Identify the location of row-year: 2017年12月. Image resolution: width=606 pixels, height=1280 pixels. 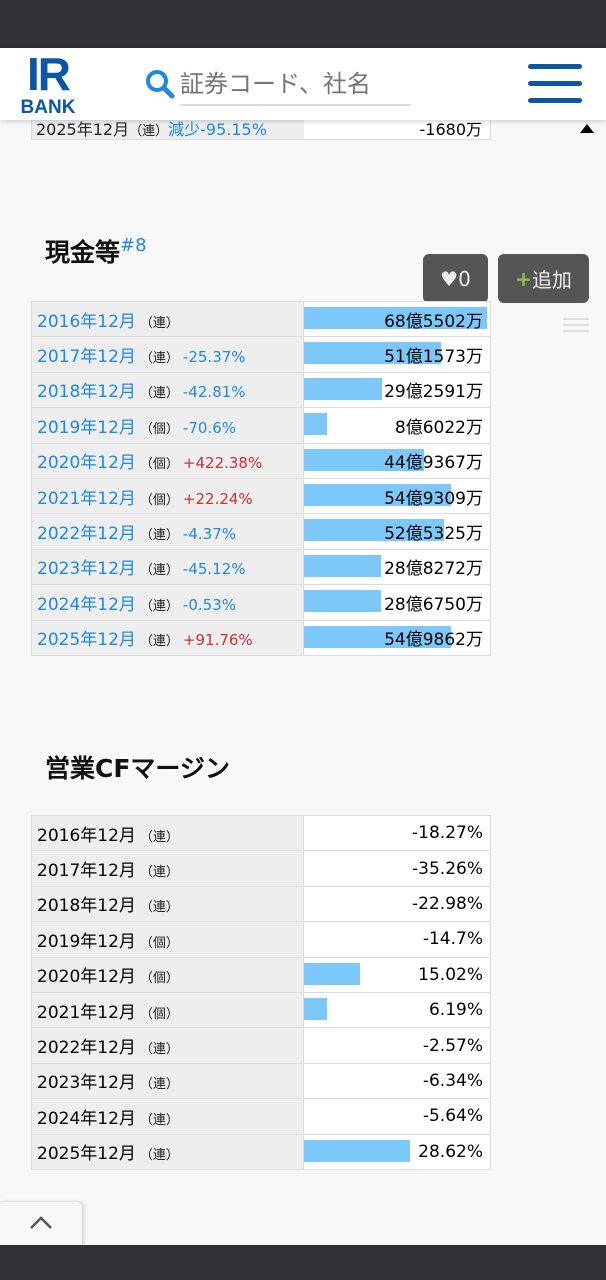
(86, 357).